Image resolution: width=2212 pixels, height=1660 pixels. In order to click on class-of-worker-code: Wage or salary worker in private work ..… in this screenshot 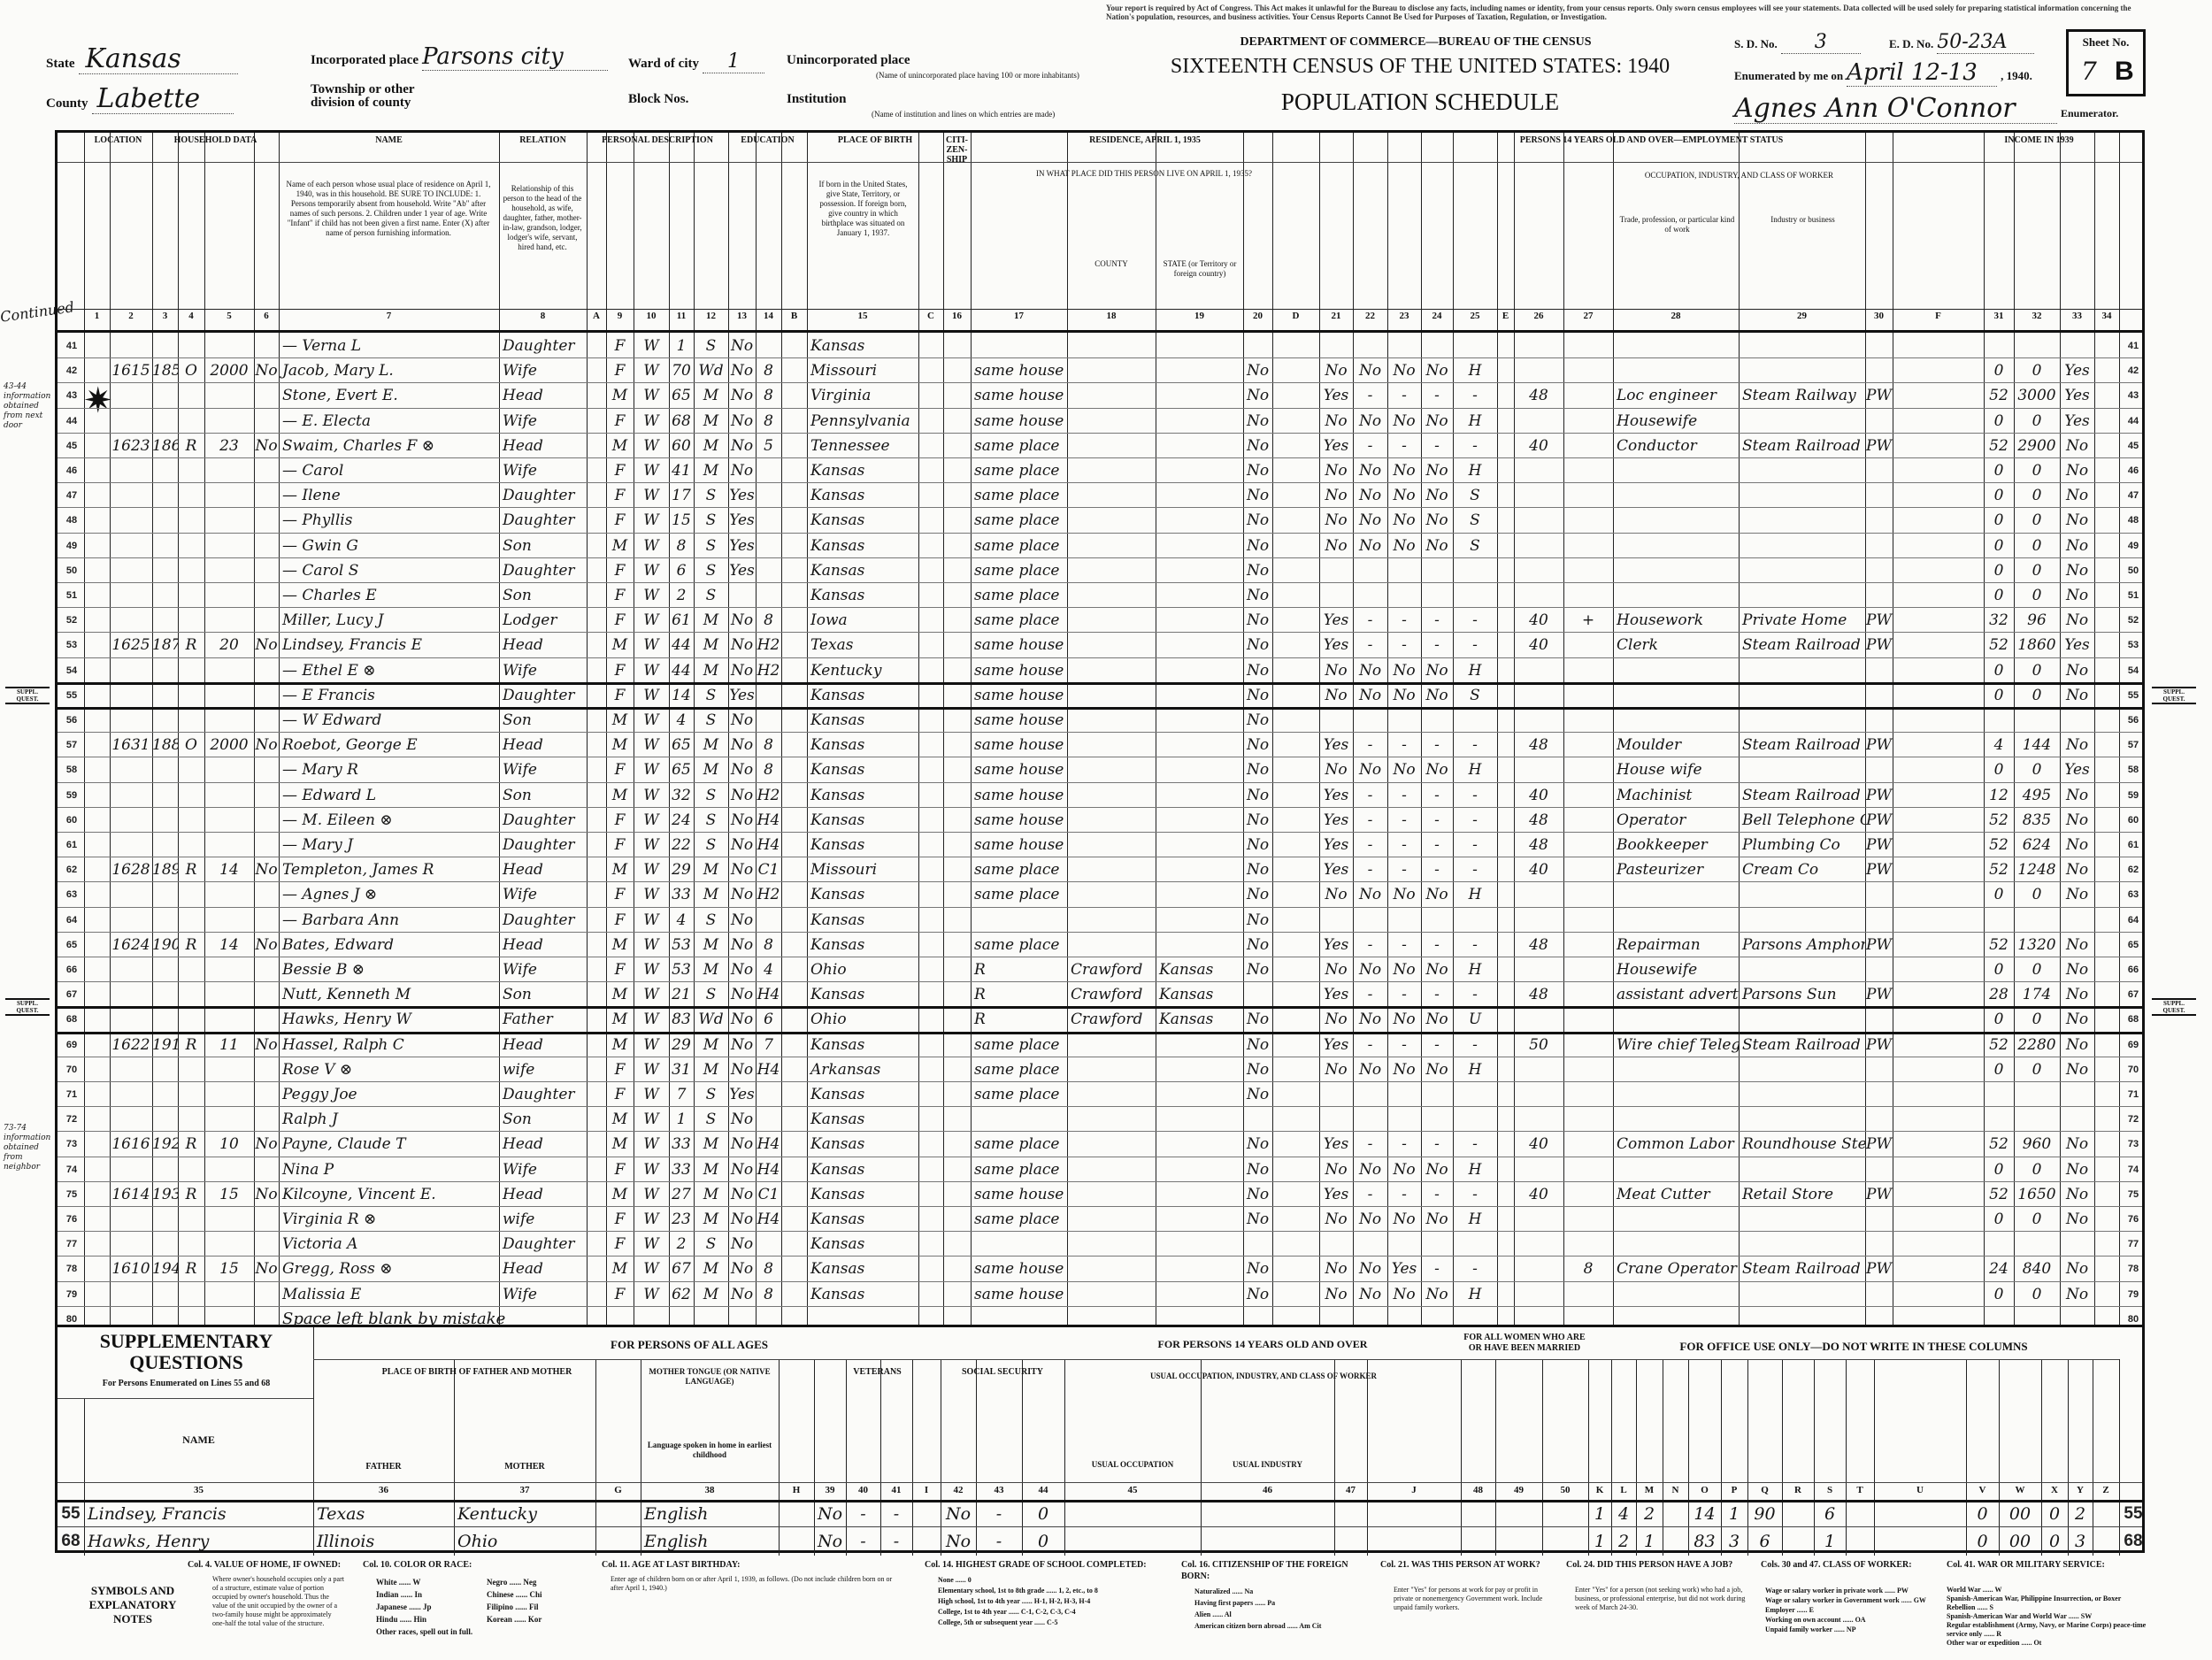, I will do `click(1837, 1591)`.